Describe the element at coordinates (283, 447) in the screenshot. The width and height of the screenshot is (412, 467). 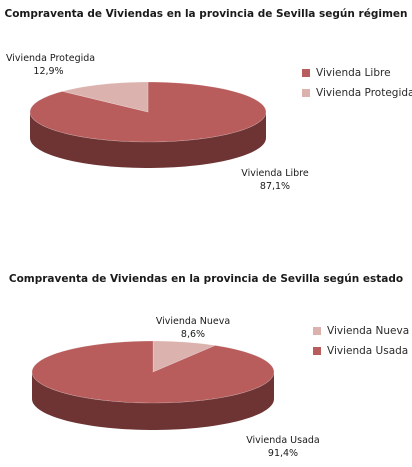
I see `data-label-vivienda-usada: Vivienda Usada 91,4%` at that location.